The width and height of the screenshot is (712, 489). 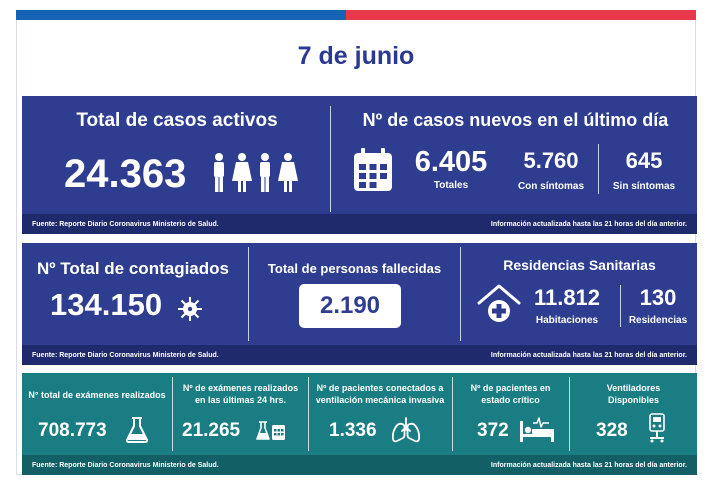 What do you see at coordinates (356, 56) in the screenshot?
I see `report-date: 7 de junio` at bounding box center [356, 56].